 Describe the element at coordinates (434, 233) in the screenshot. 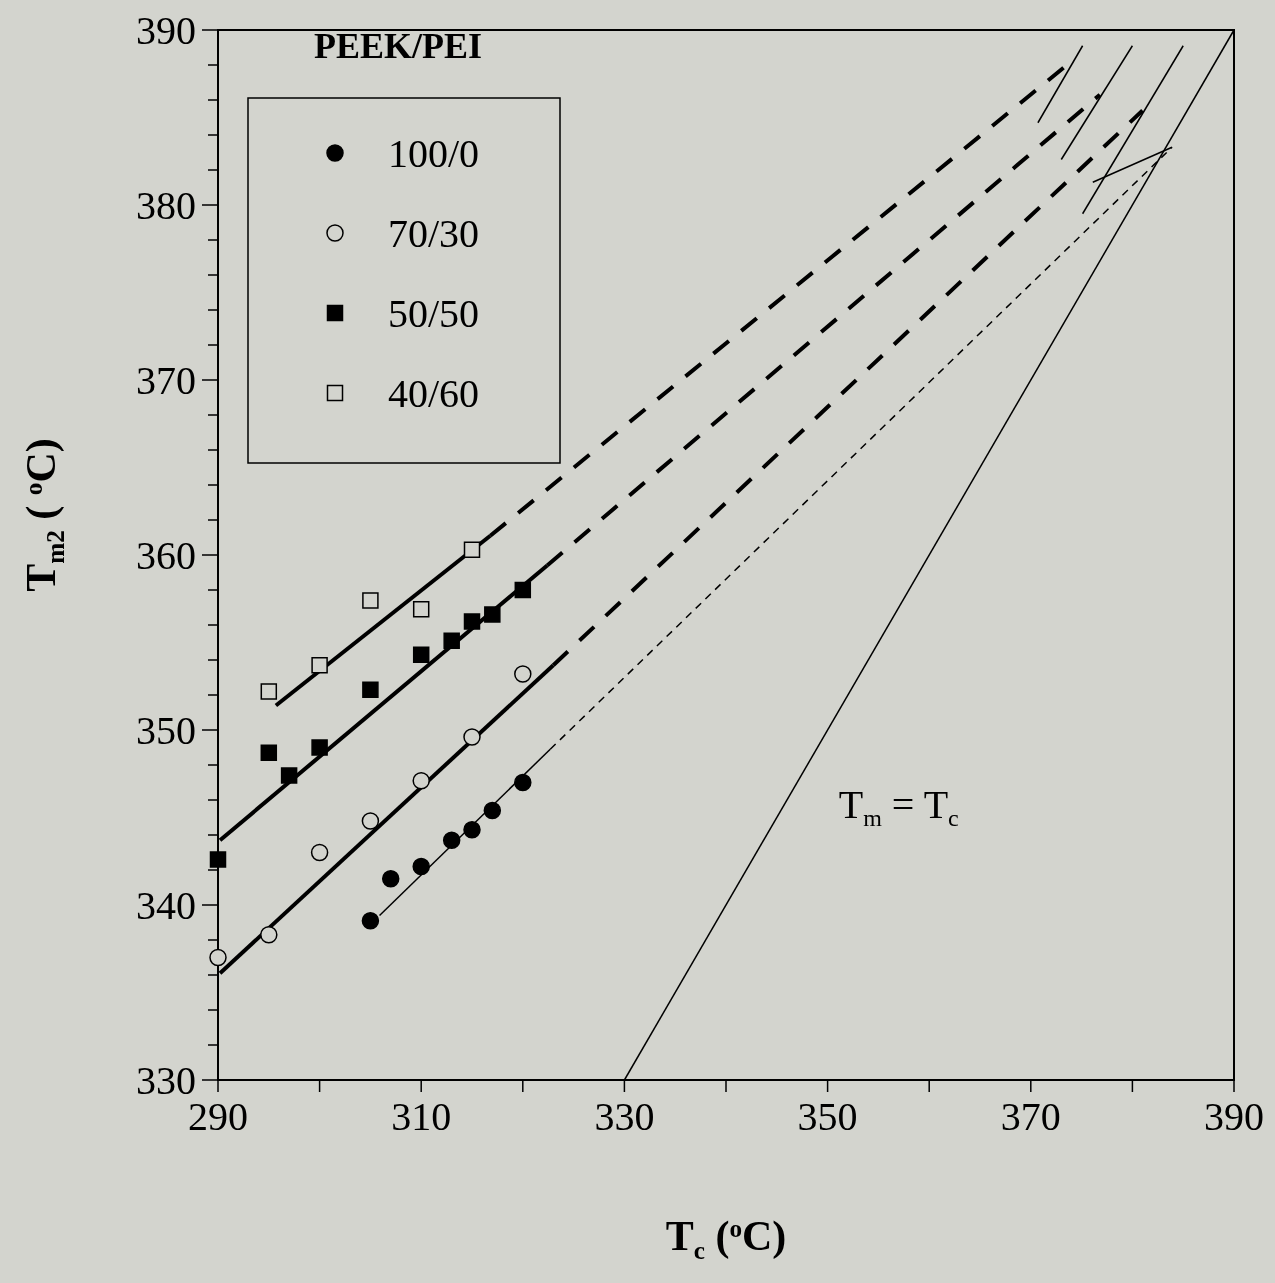

I see `legend-label: 70/30` at that location.